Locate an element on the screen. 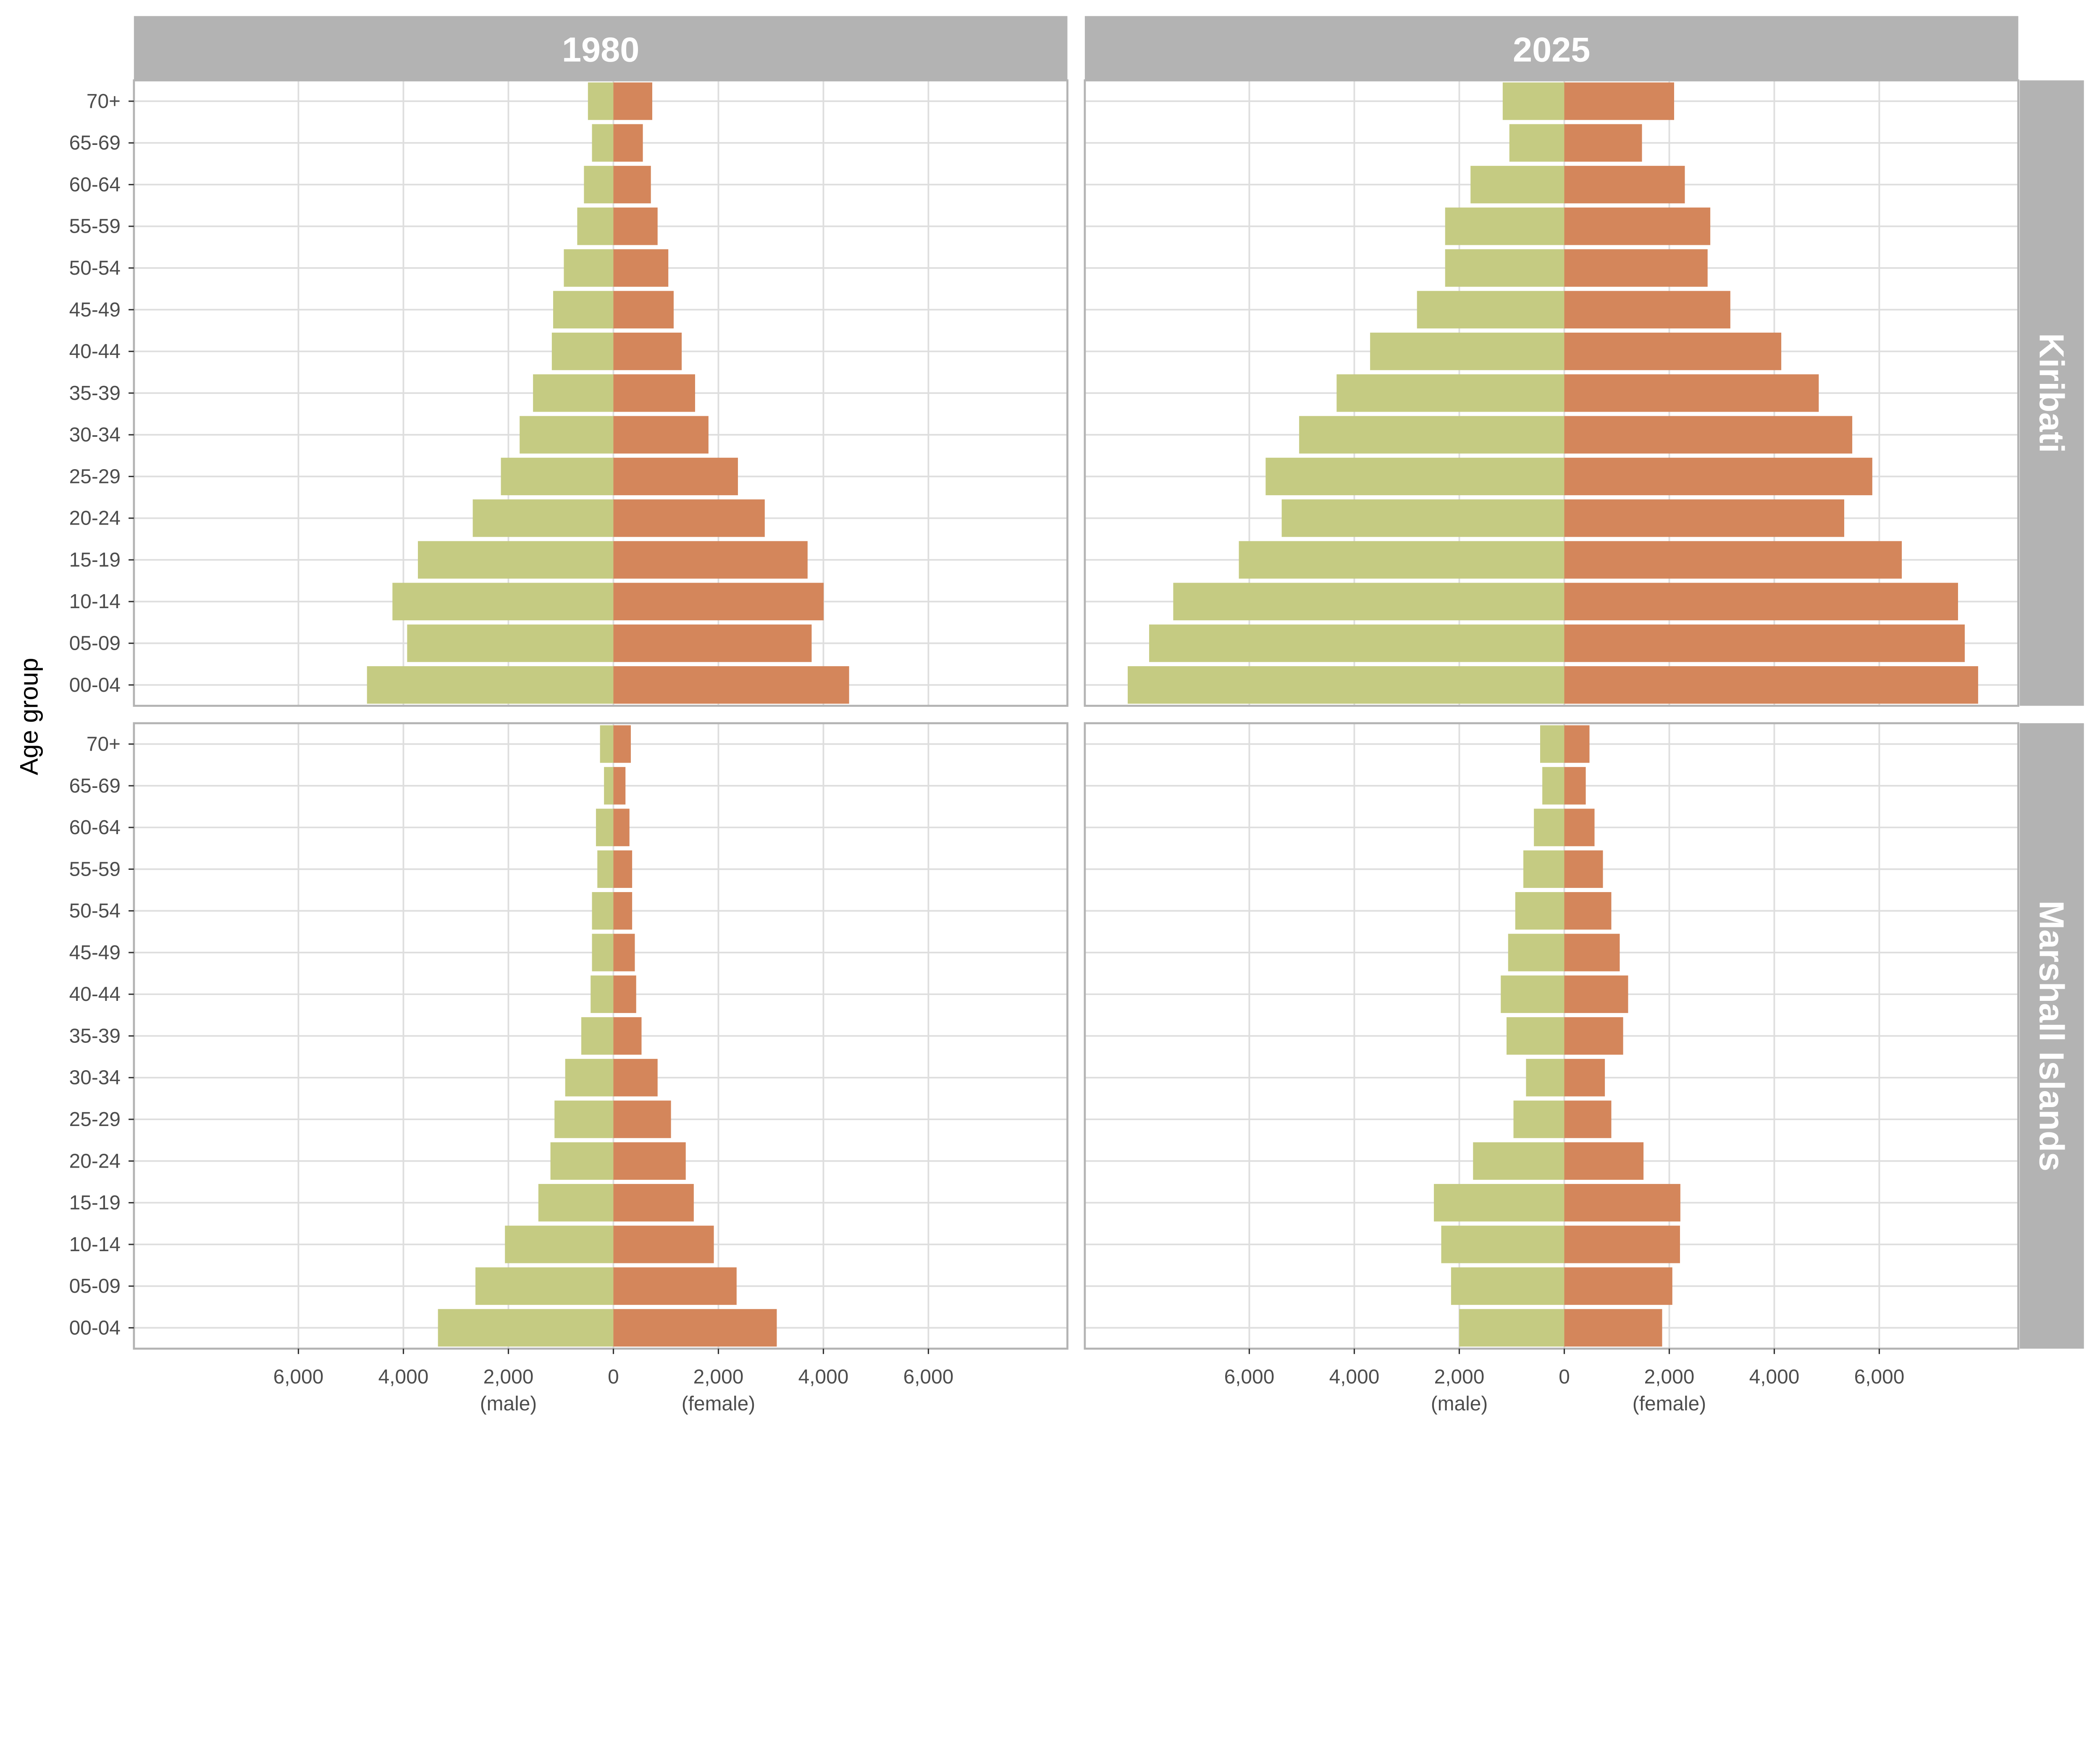 The width and height of the screenshot is (2100, 1764). row-strip-label: Marshall Islands is located at coordinates (2051, 1035).